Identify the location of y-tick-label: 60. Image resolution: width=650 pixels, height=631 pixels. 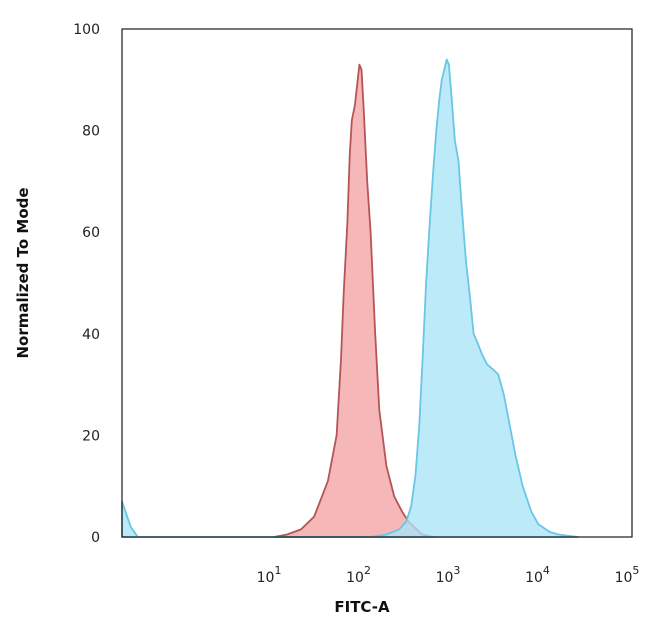
(91, 233).